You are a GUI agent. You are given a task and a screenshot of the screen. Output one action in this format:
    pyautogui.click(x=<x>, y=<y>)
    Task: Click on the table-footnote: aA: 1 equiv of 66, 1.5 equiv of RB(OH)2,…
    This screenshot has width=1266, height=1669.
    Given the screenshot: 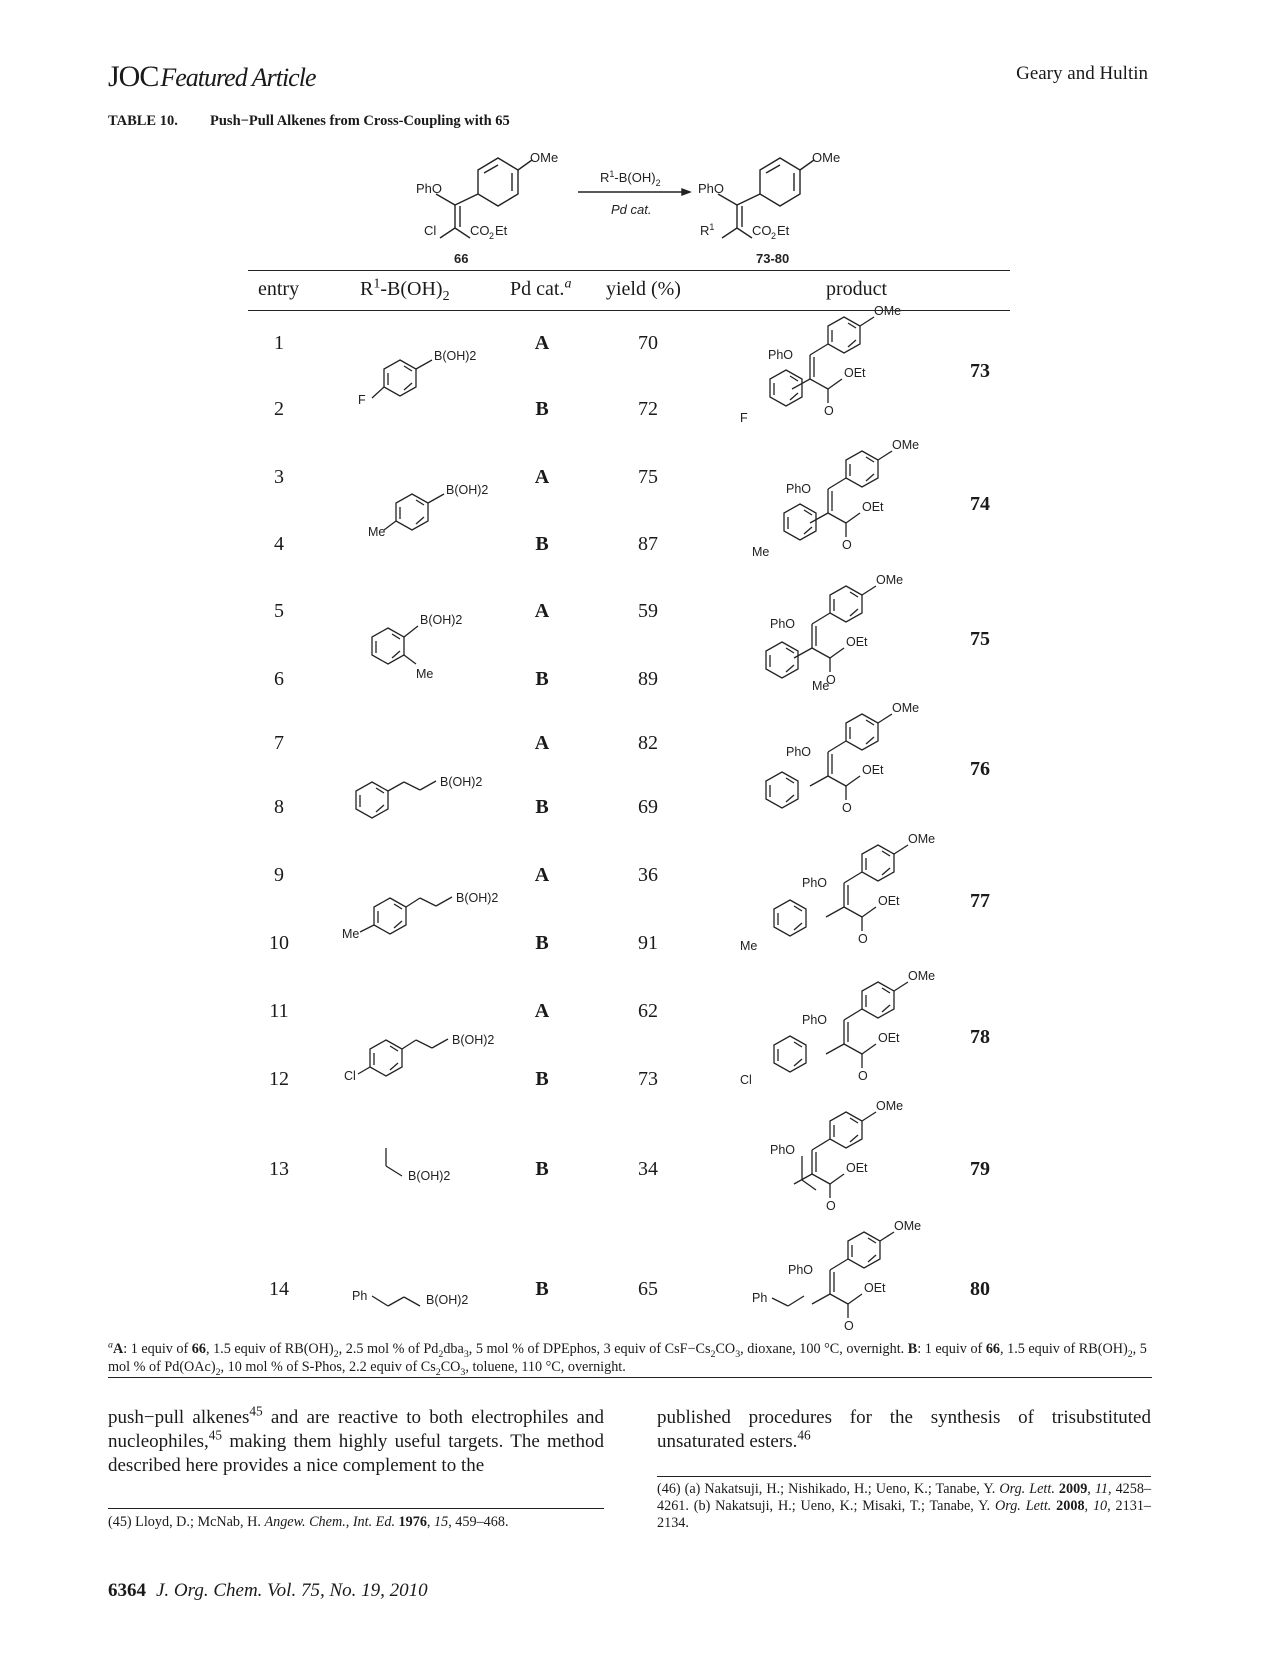 What is the action you would take?
    pyautogui.click(x=627, y=1358)
    